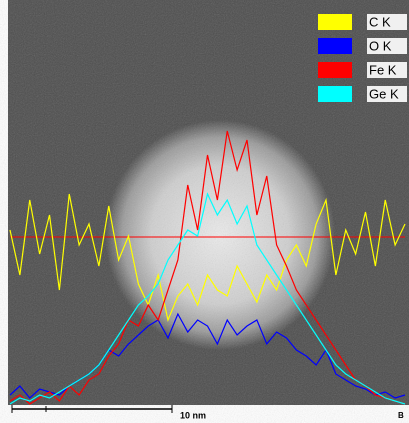  Describe the element at coordinates (383, 69) in the screenshot. I see `legend-label: Fe K` at that location.